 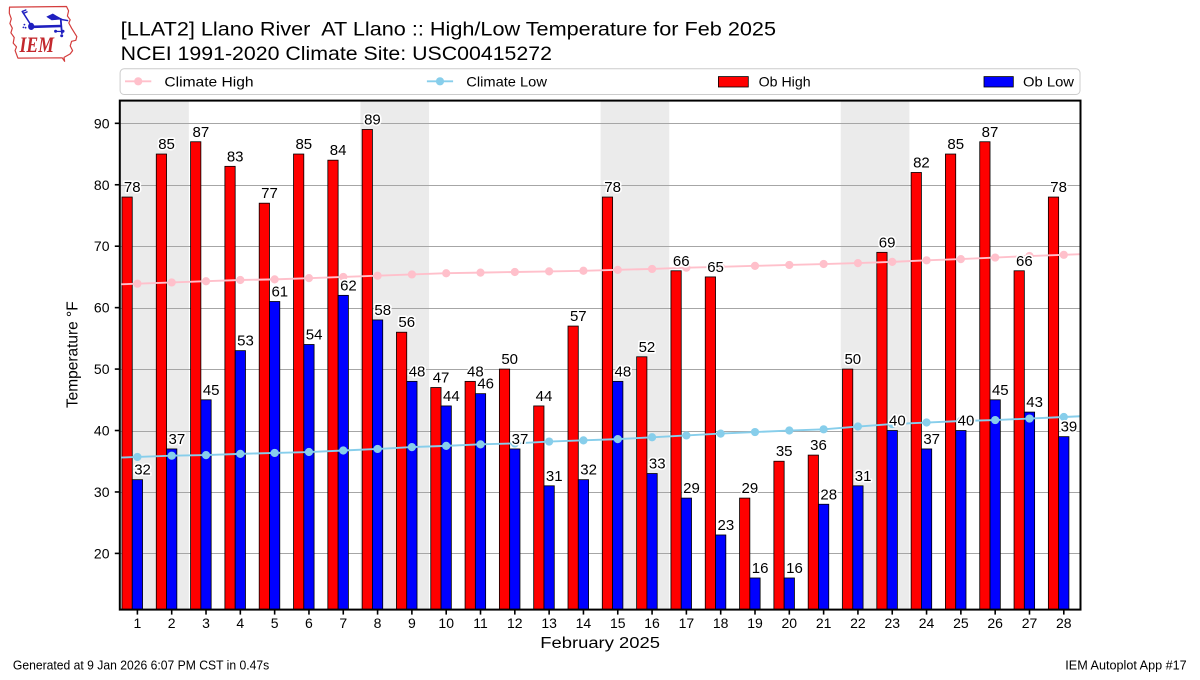 What do you see at coordinates (206, 623) in the screenshot?
I see `svg-text: 3` at bounding box center [206, 623].